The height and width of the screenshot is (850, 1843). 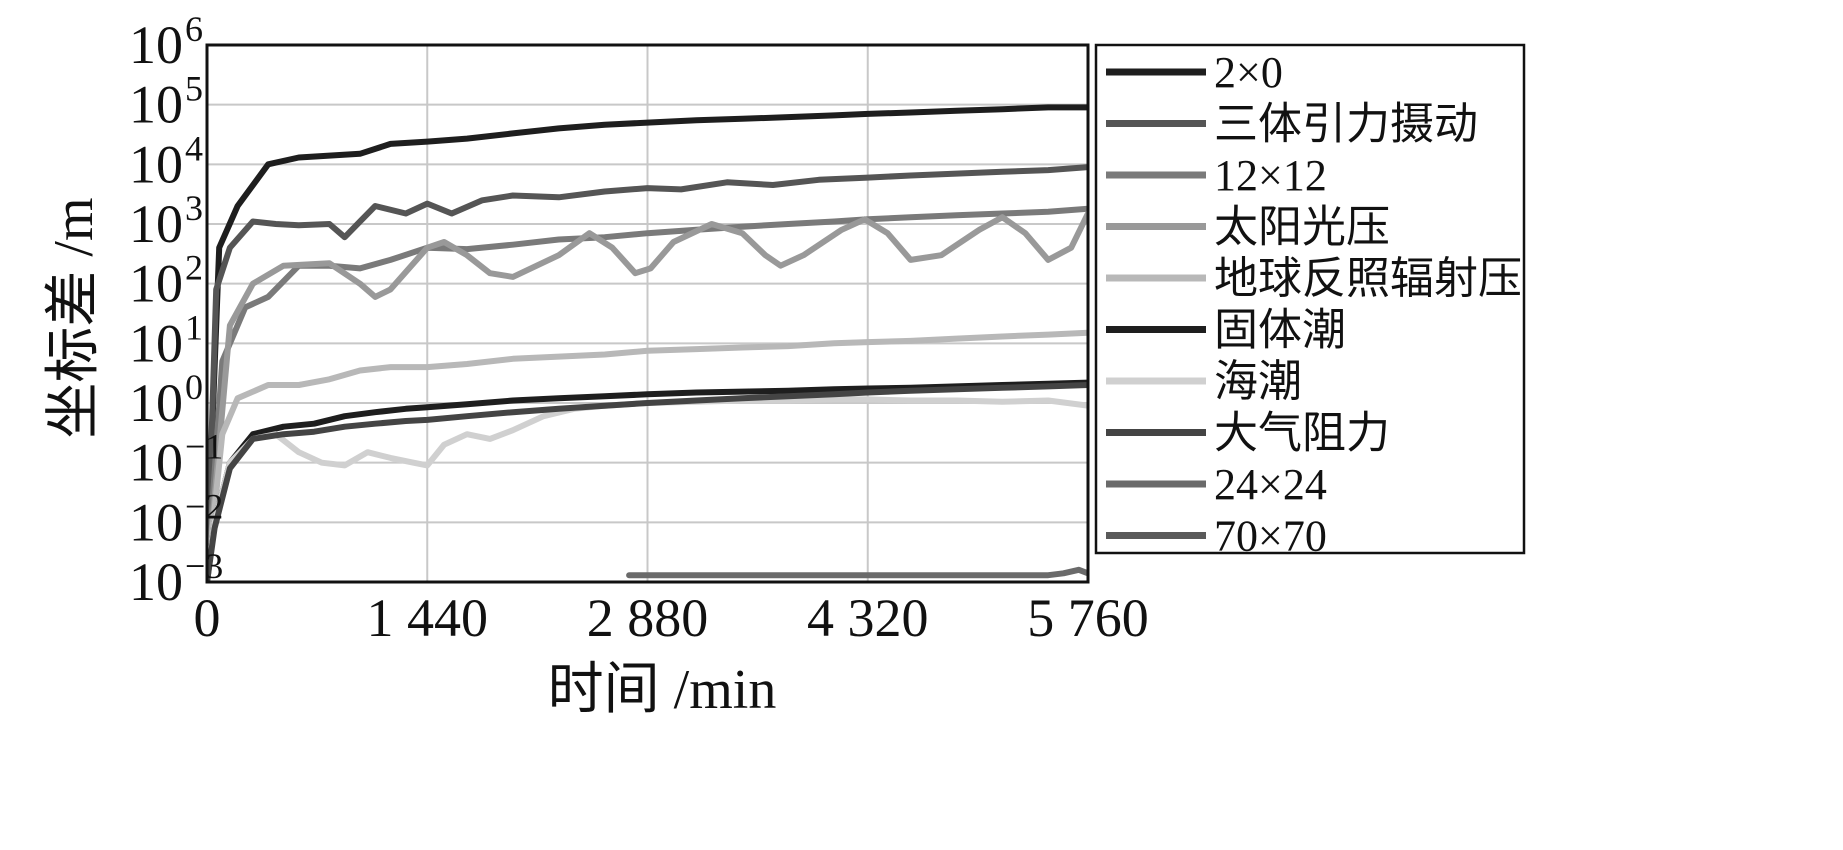 I want to click on legend-box, so click(x=1310, y=299).